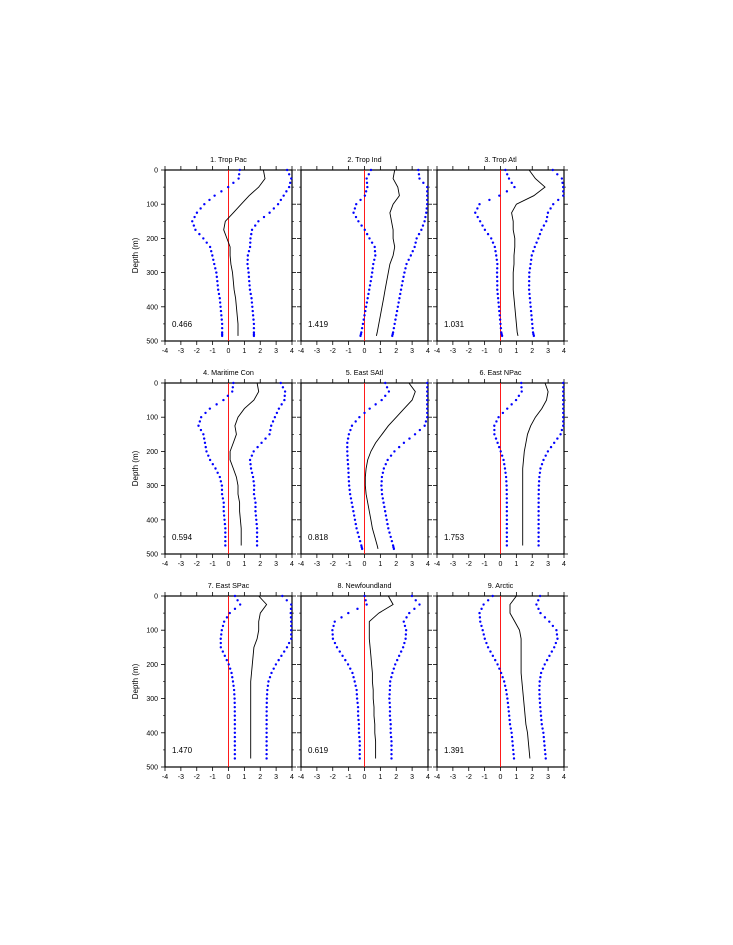 The width and height of the screenshot is (733, 945). What do you see at coordinates (454, 537) in the screenshot?
I see `panel-value: 1.753` at bounding box center [454, 537].